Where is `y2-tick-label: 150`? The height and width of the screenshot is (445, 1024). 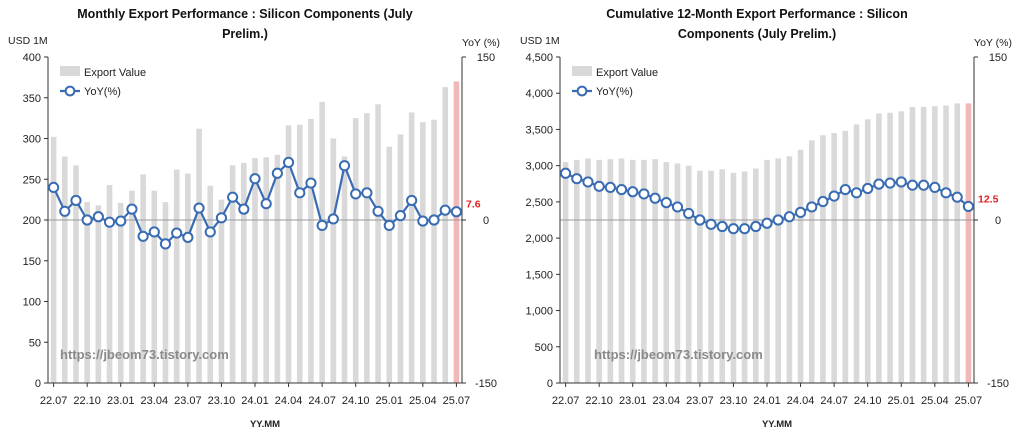 y2-tick-label: 150 is located at coordinates (486, 58).